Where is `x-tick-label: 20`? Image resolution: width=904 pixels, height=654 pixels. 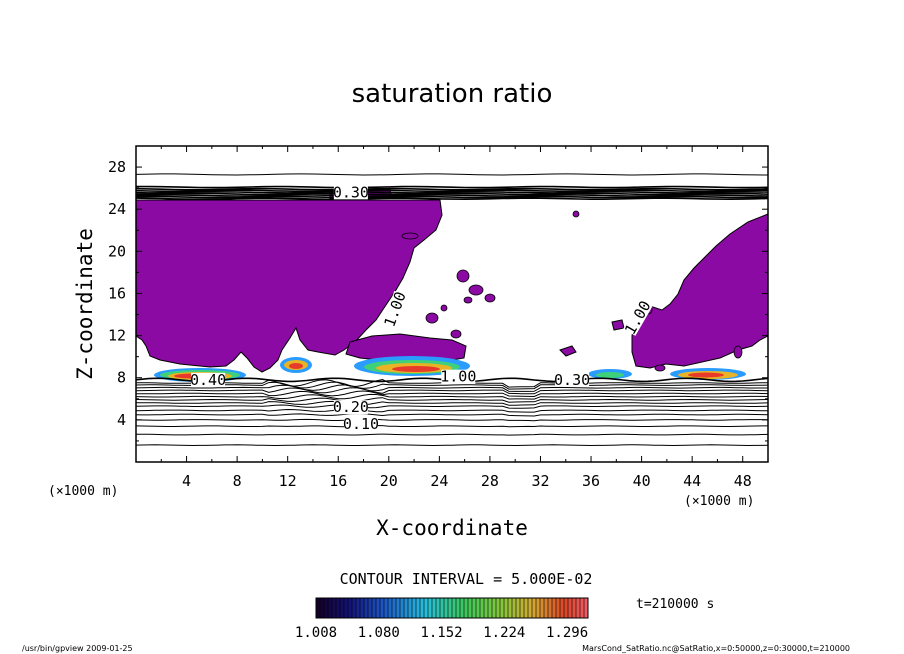
x-tick-label: 20 is located at coordinates (389, 481).